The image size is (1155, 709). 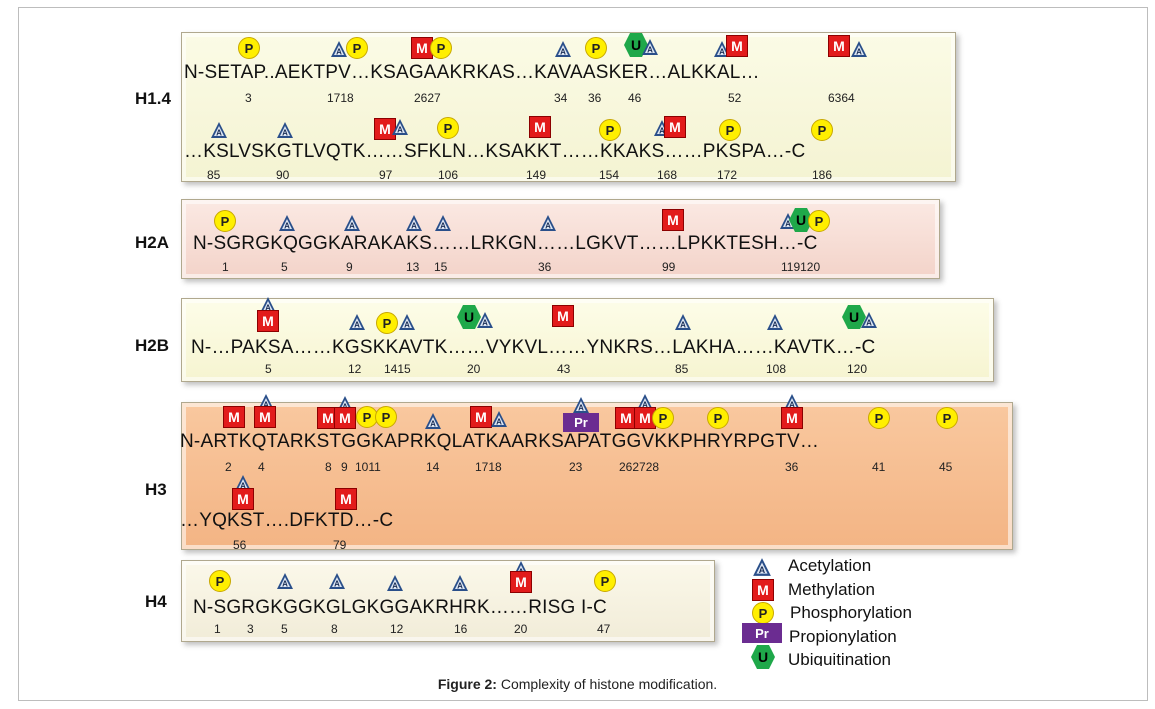 What do you see at coordinates (467, 684) in the screenshot?
I see `figure-caption-label: Figure 2:` at bounding box center [467, 684].